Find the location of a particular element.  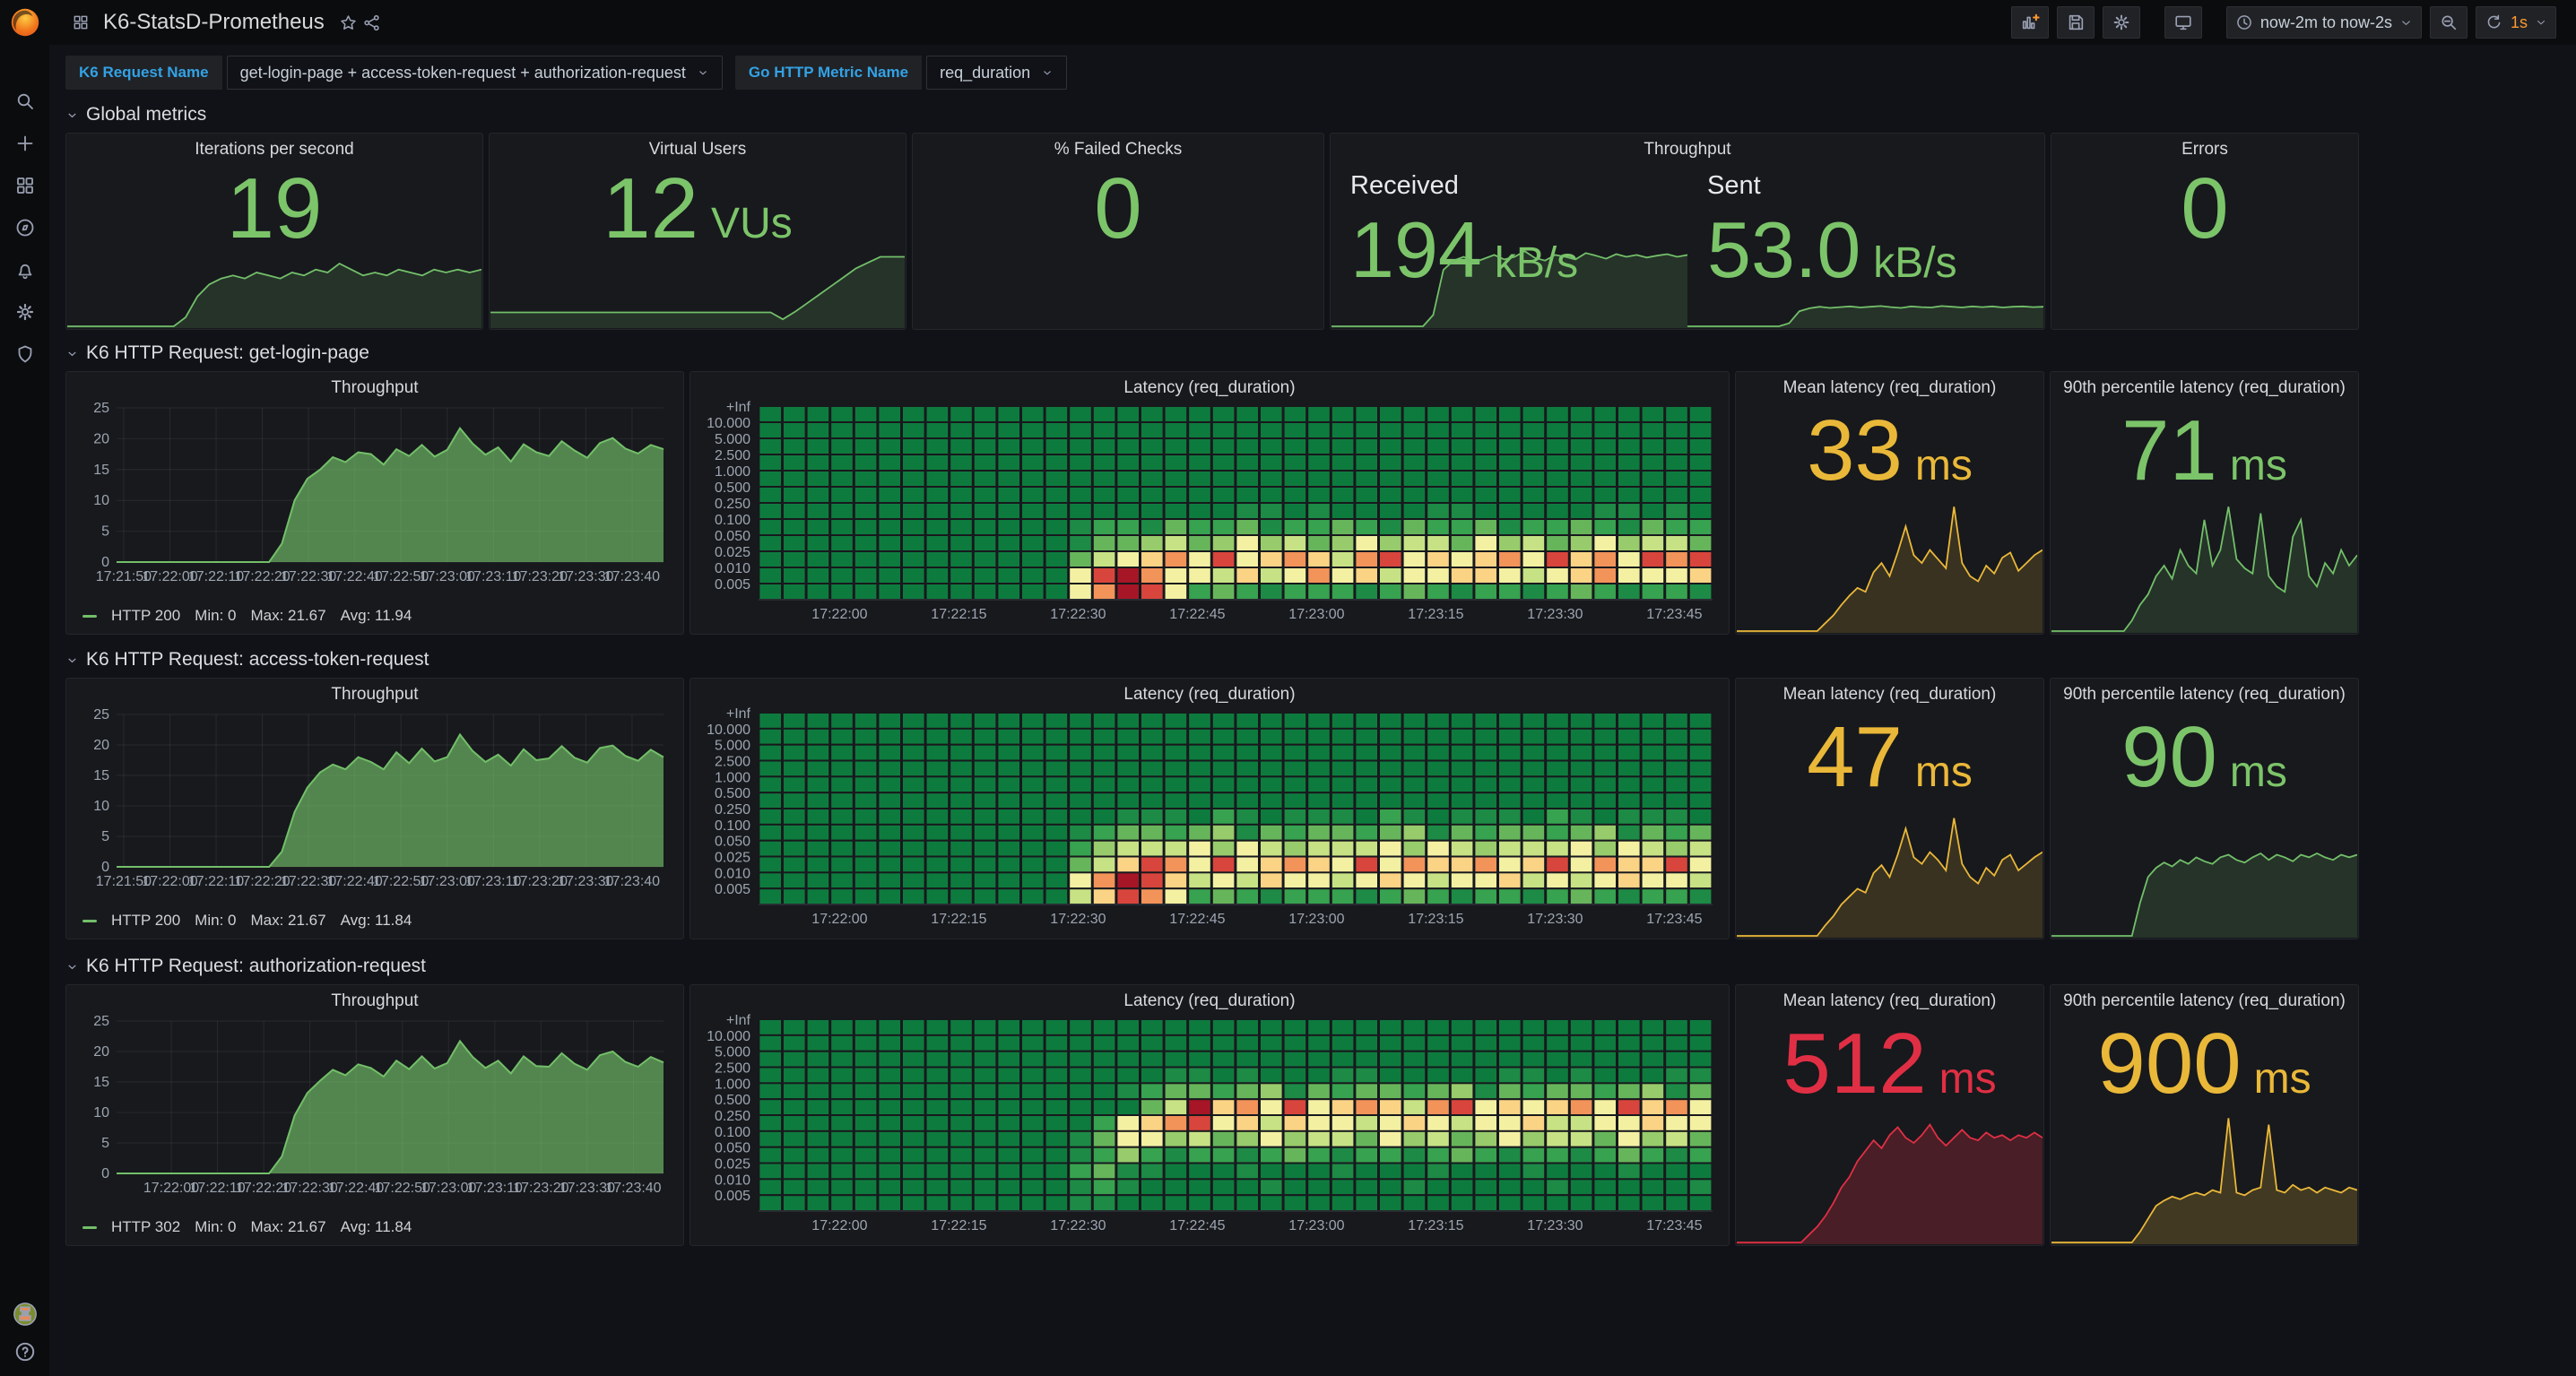

sidebar is located at coordinates (24, 688).